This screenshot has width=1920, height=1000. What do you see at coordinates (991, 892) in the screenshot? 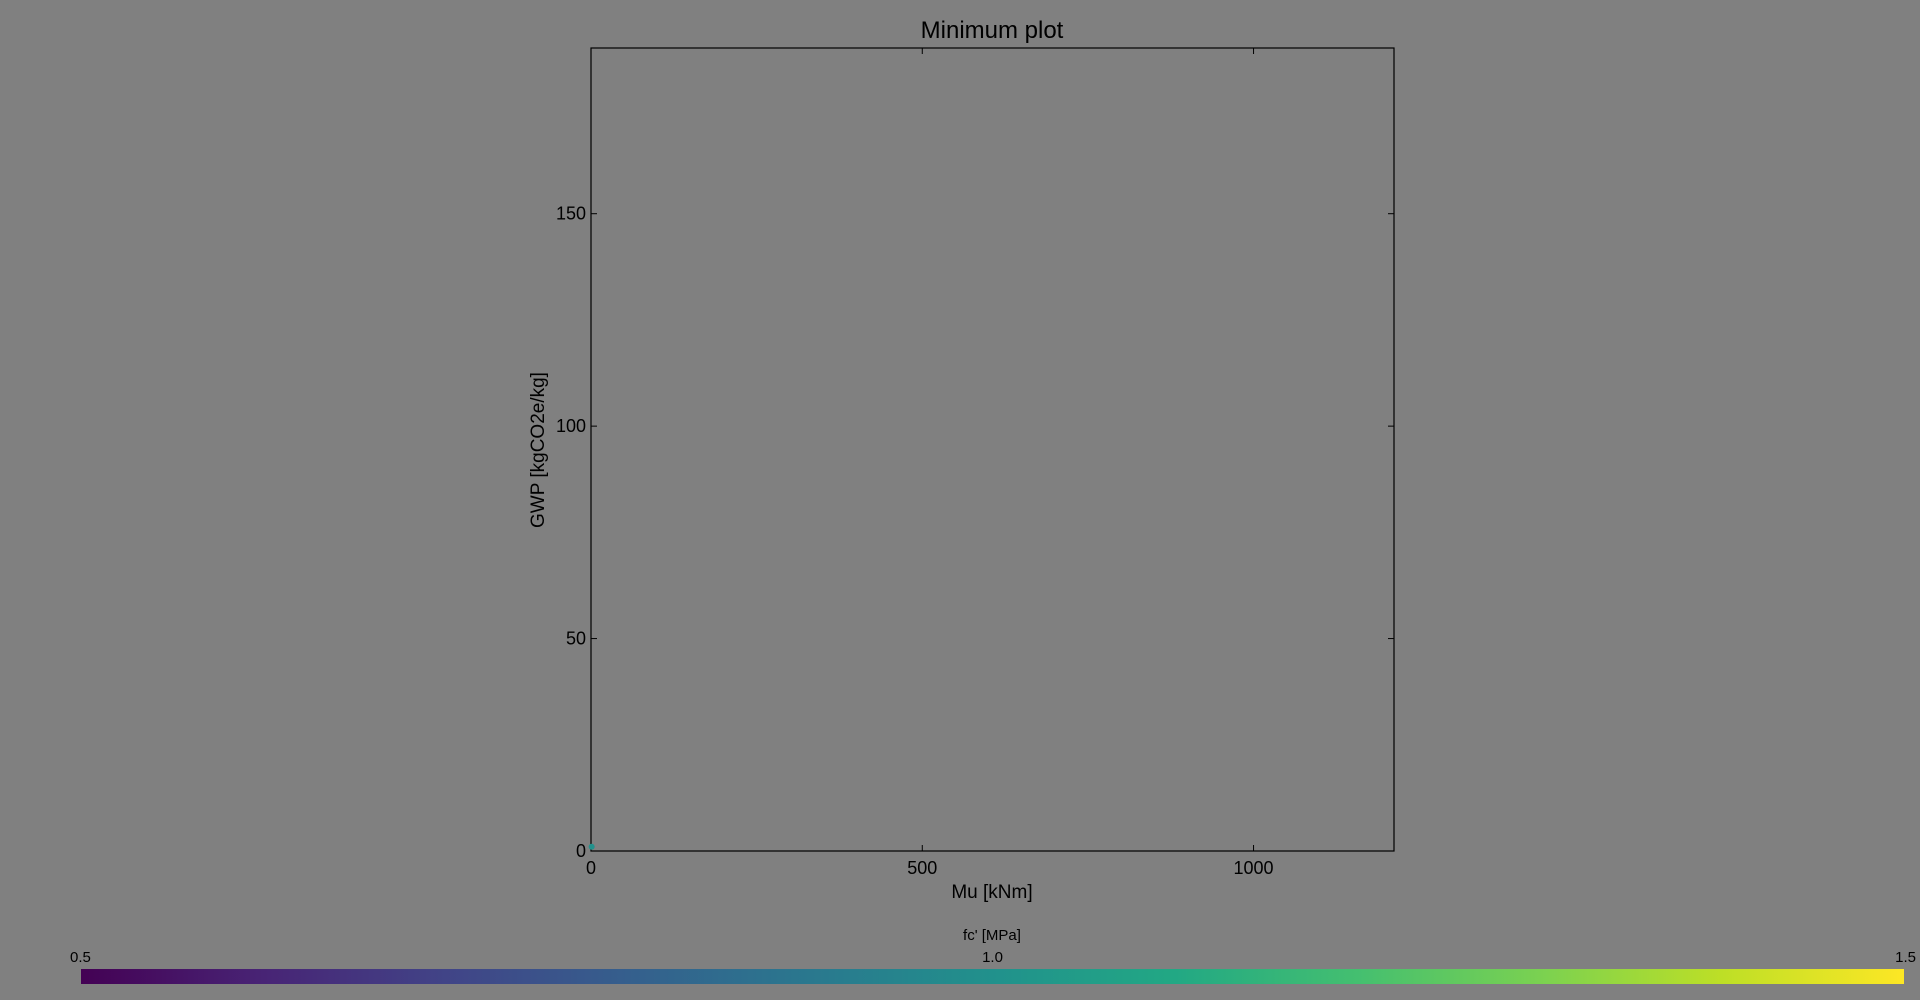
I see `x-axis-label: Mu [kNm]` at bounding box center [991, 892].